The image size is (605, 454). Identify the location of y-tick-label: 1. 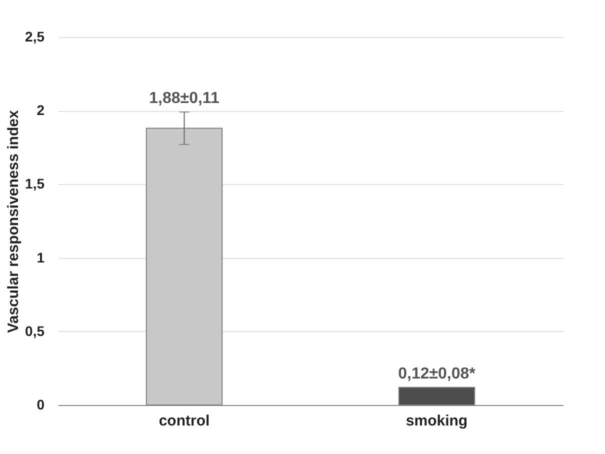
(40, 257).